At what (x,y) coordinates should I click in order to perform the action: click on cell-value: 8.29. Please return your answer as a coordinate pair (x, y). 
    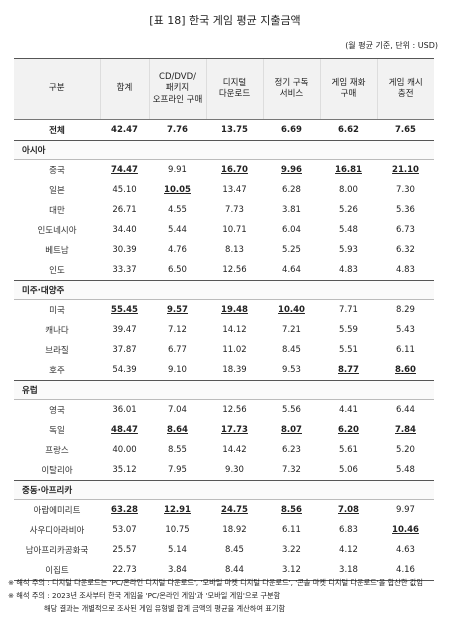
    Looking at the image, I should click on (405, 310).